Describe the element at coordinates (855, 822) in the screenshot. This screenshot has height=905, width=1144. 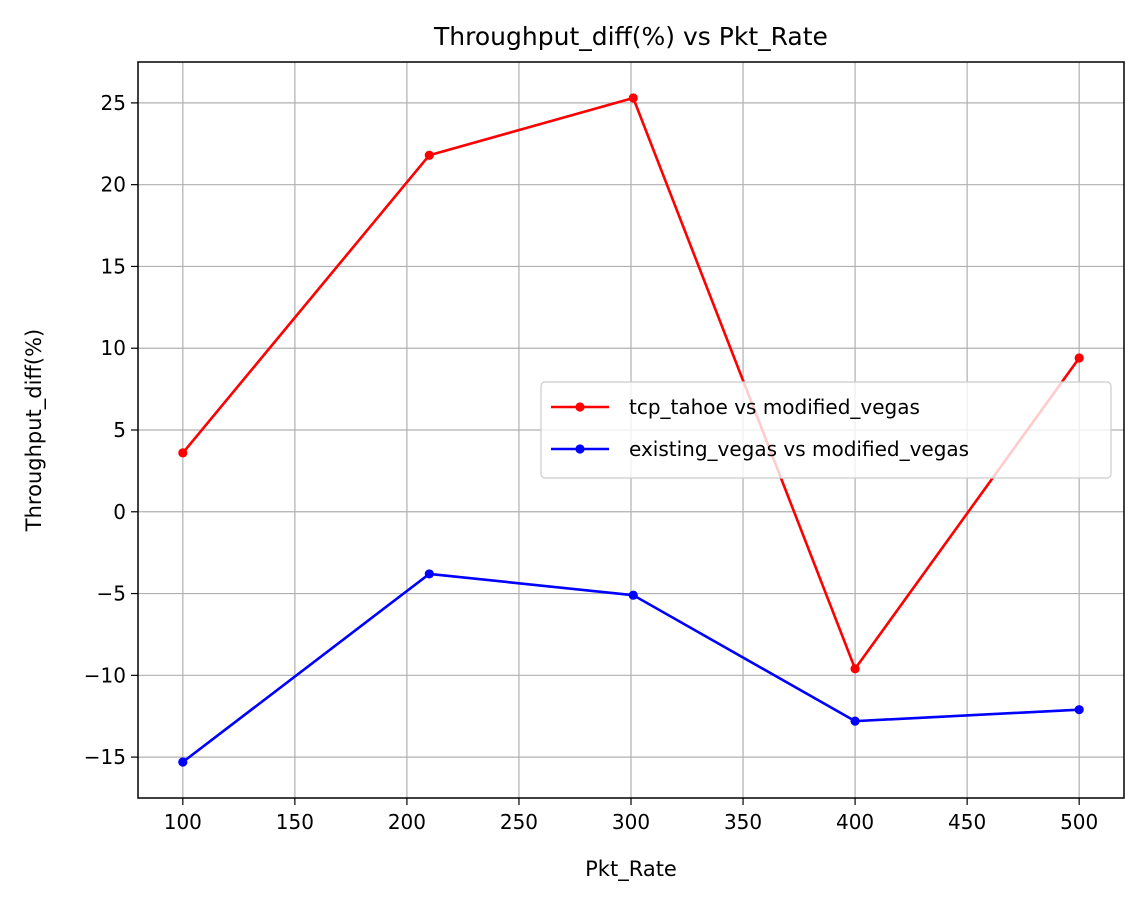
I see `x-tick-label: 400` at that location.